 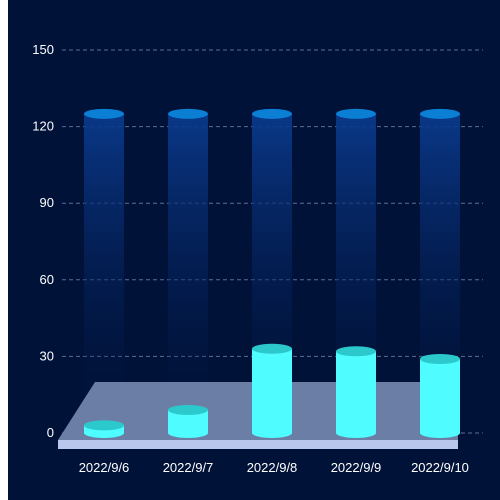 I want to click on x-tick-label: 2022/9/8, so click(x=272, y=467).